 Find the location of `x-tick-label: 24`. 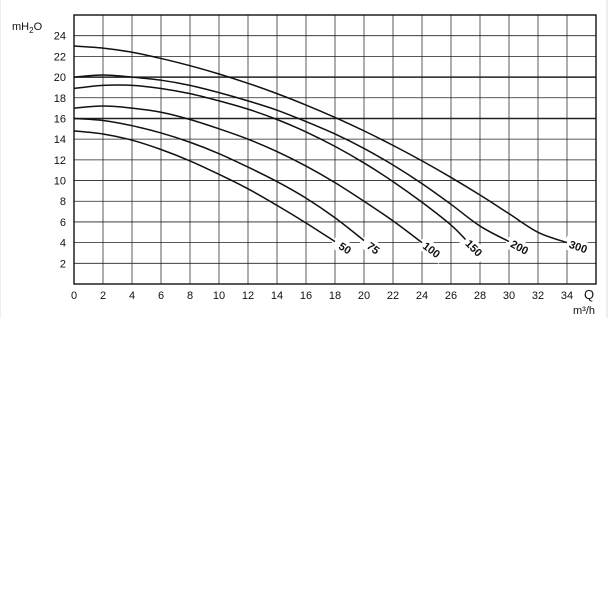

x-tick-label: 24 is located at coordinates (422, 296).